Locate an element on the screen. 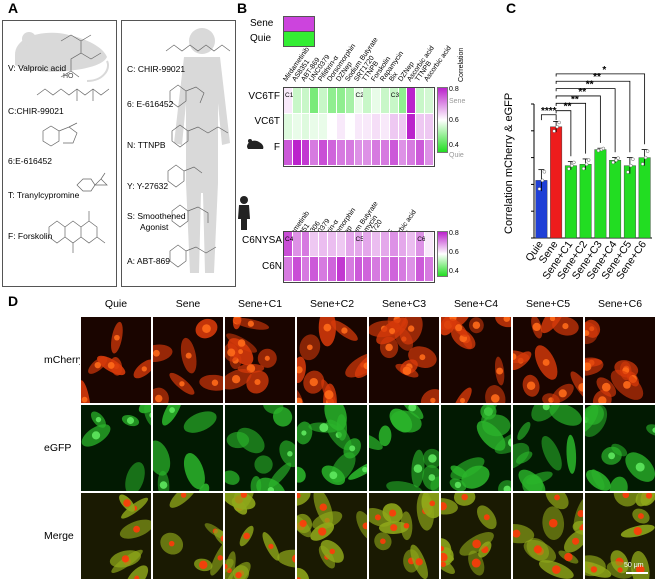 This screenshot has height=581, width=660. mouse-icon is located at coordinates (255, 144).